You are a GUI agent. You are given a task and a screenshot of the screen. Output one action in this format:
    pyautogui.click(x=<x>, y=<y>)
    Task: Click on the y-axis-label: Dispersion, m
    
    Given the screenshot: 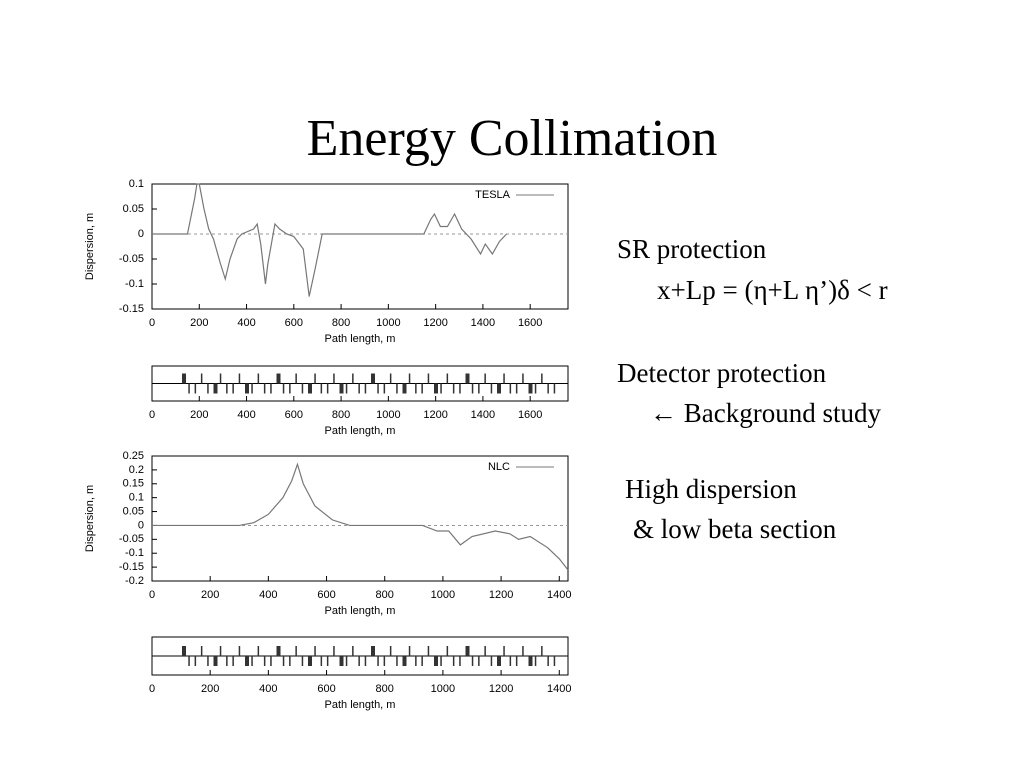 What is the action you would take?
    pyautogui.click(x=90, y=246)
    